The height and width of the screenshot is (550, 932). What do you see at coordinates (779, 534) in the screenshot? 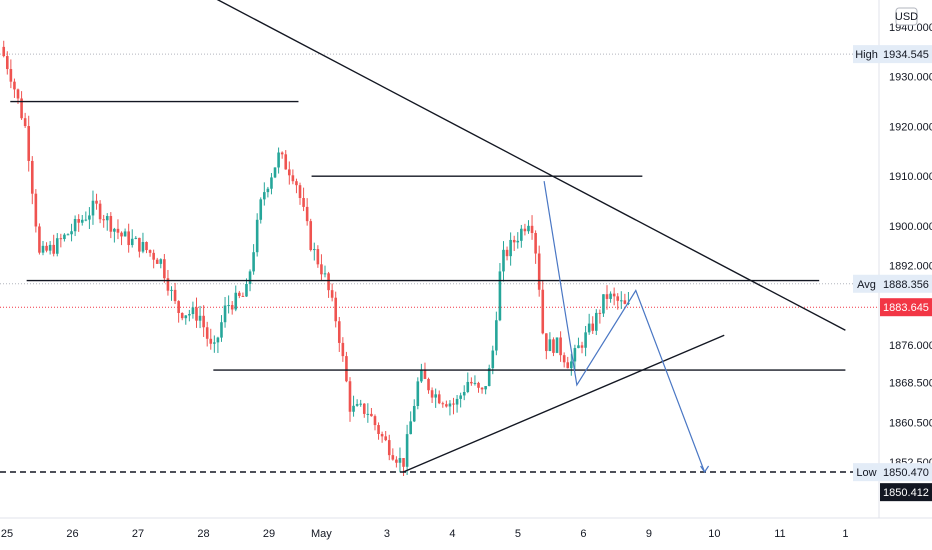
I see `time-tick-label: 11` at bounding box center [779, 534].